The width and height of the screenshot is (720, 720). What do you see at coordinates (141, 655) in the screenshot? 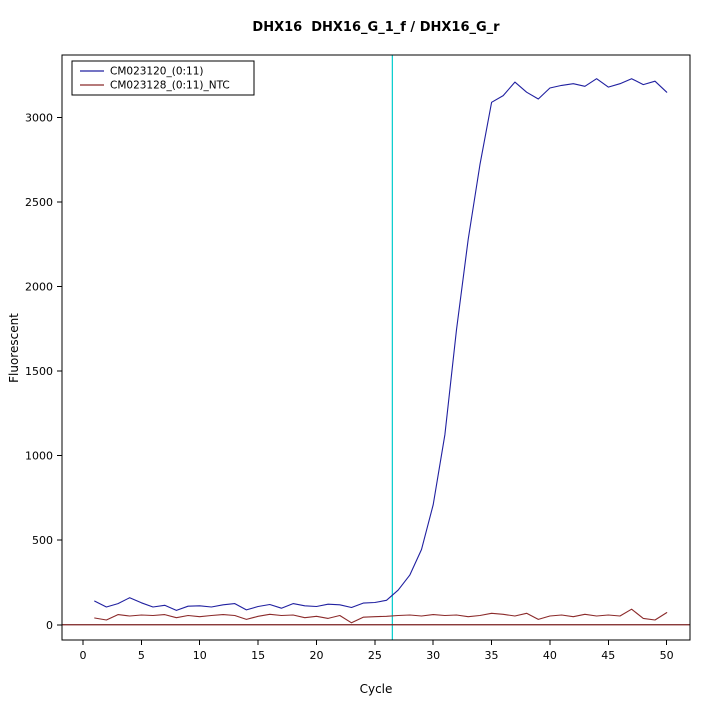
I see `x-tick-label: 5` at bounding box center [141, 655].